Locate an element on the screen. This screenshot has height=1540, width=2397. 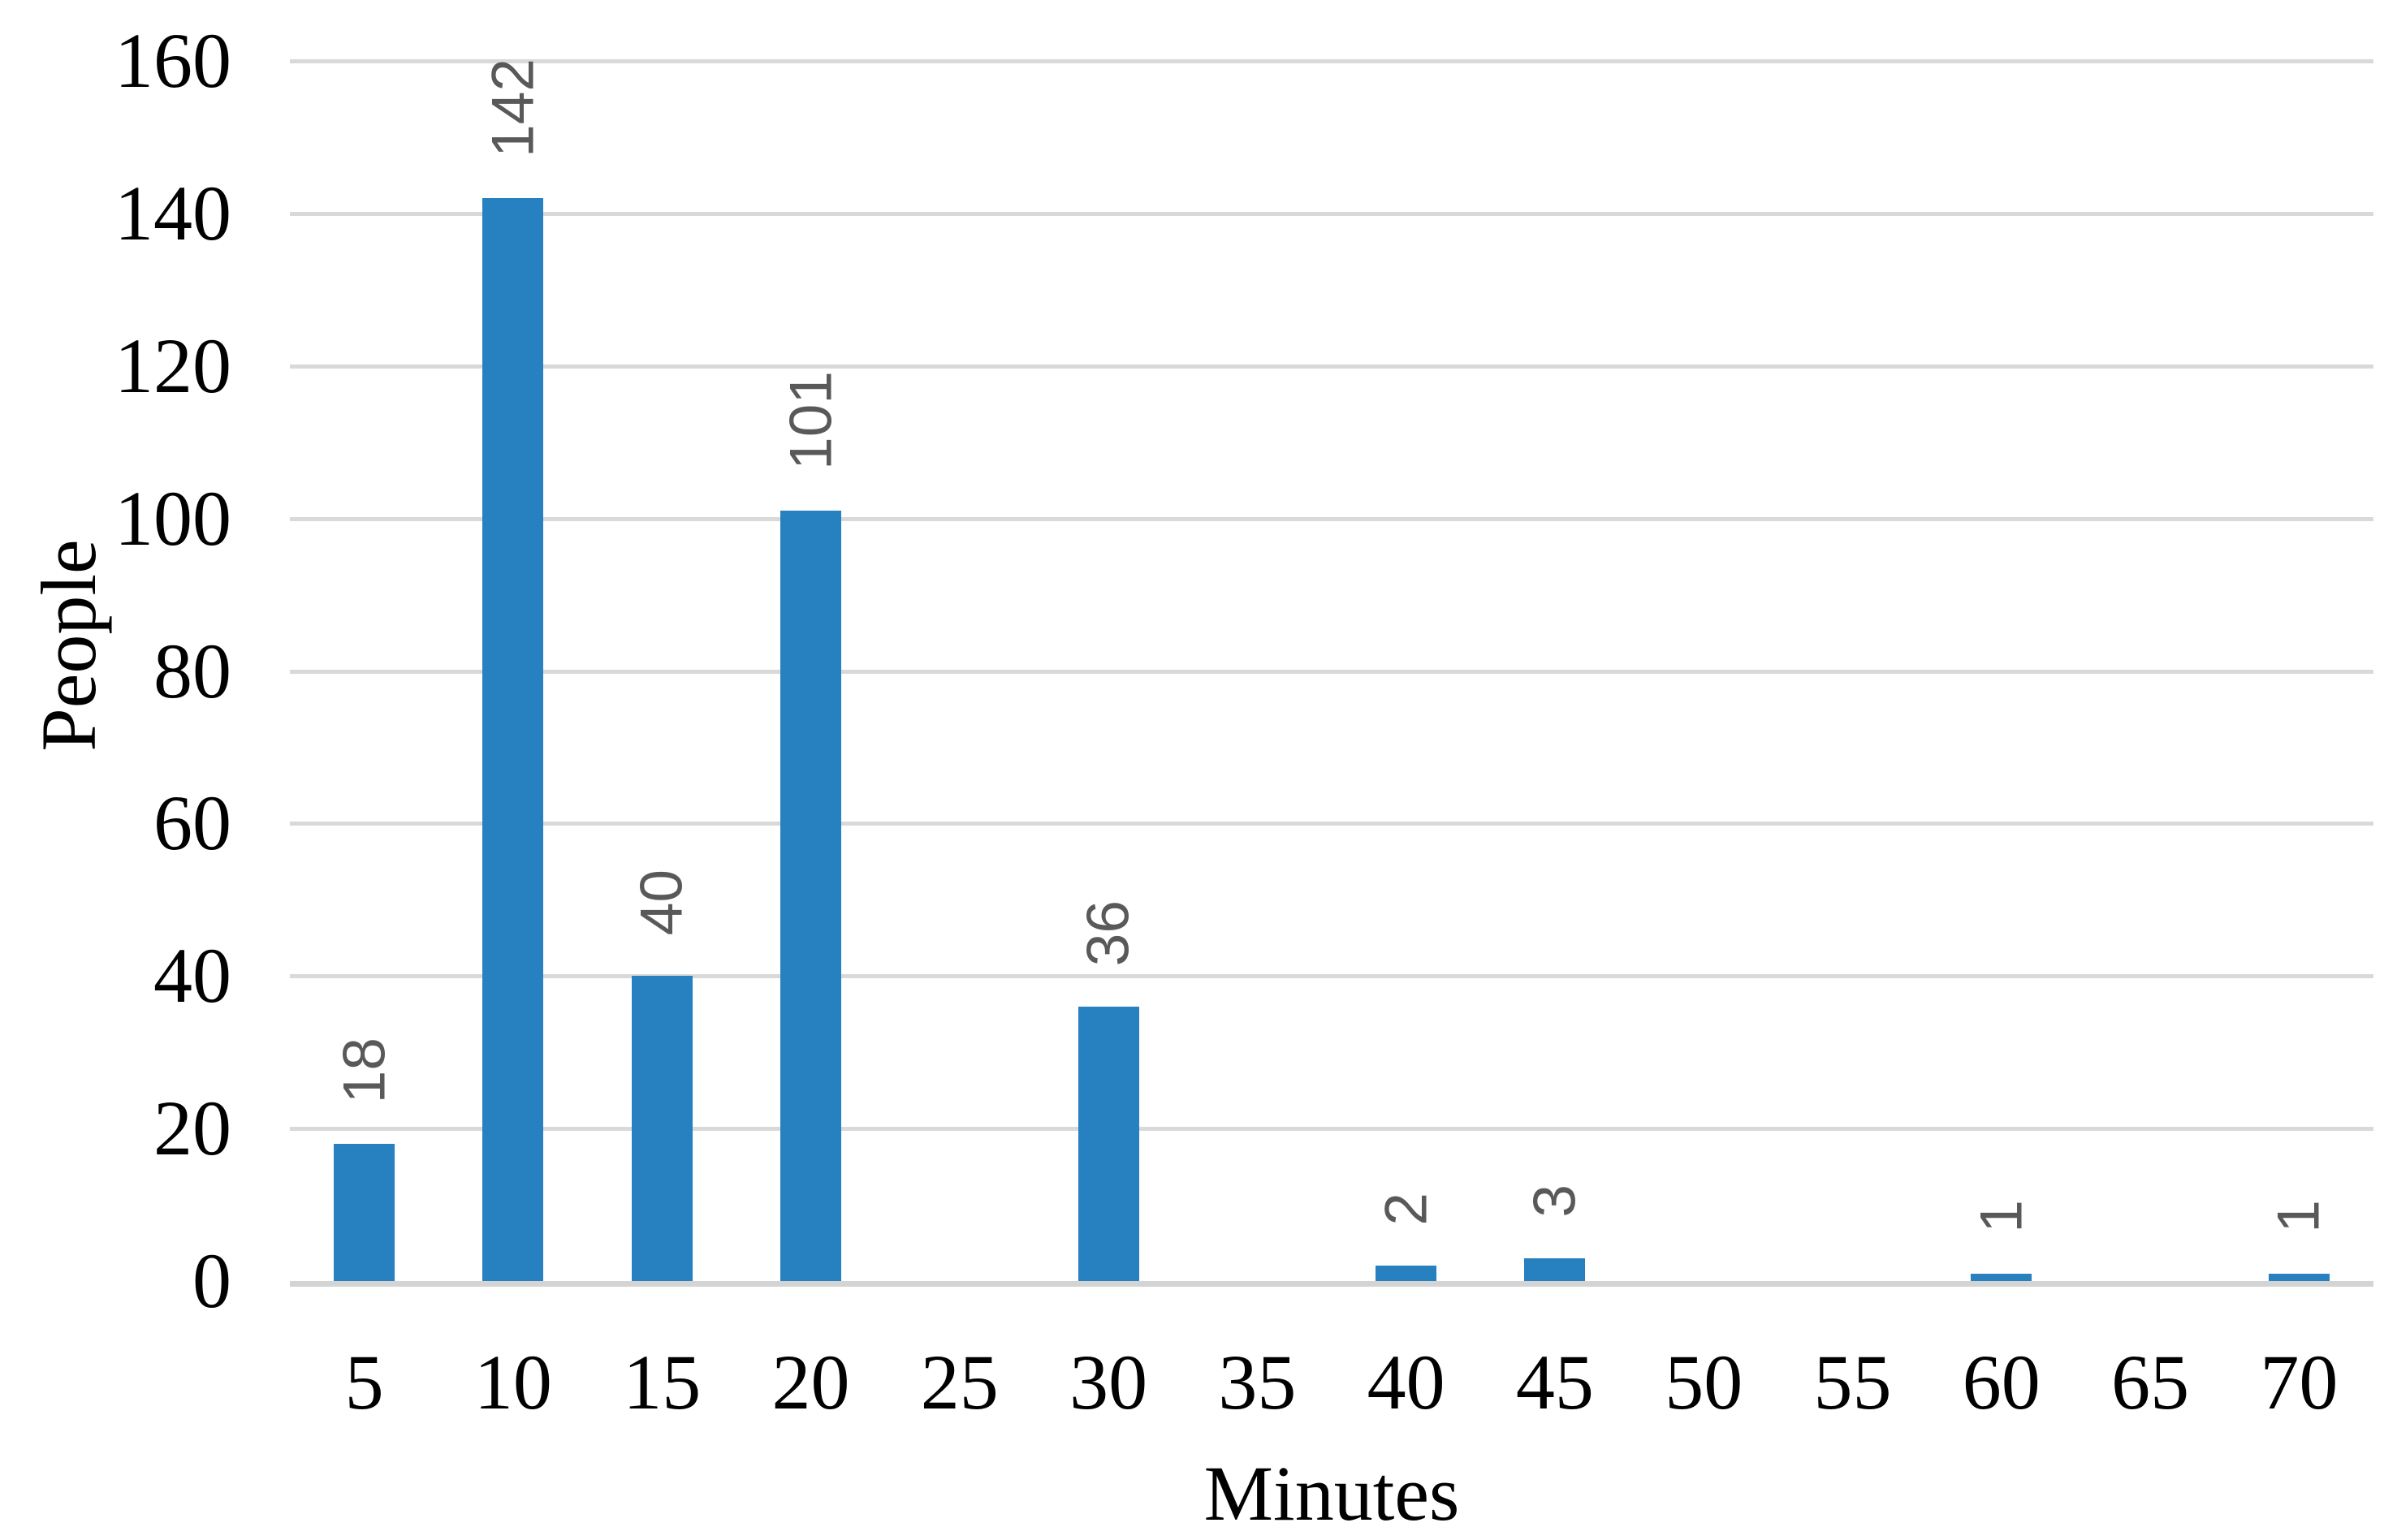
bar-value-label: 142 is located at coordinates (513, 108).